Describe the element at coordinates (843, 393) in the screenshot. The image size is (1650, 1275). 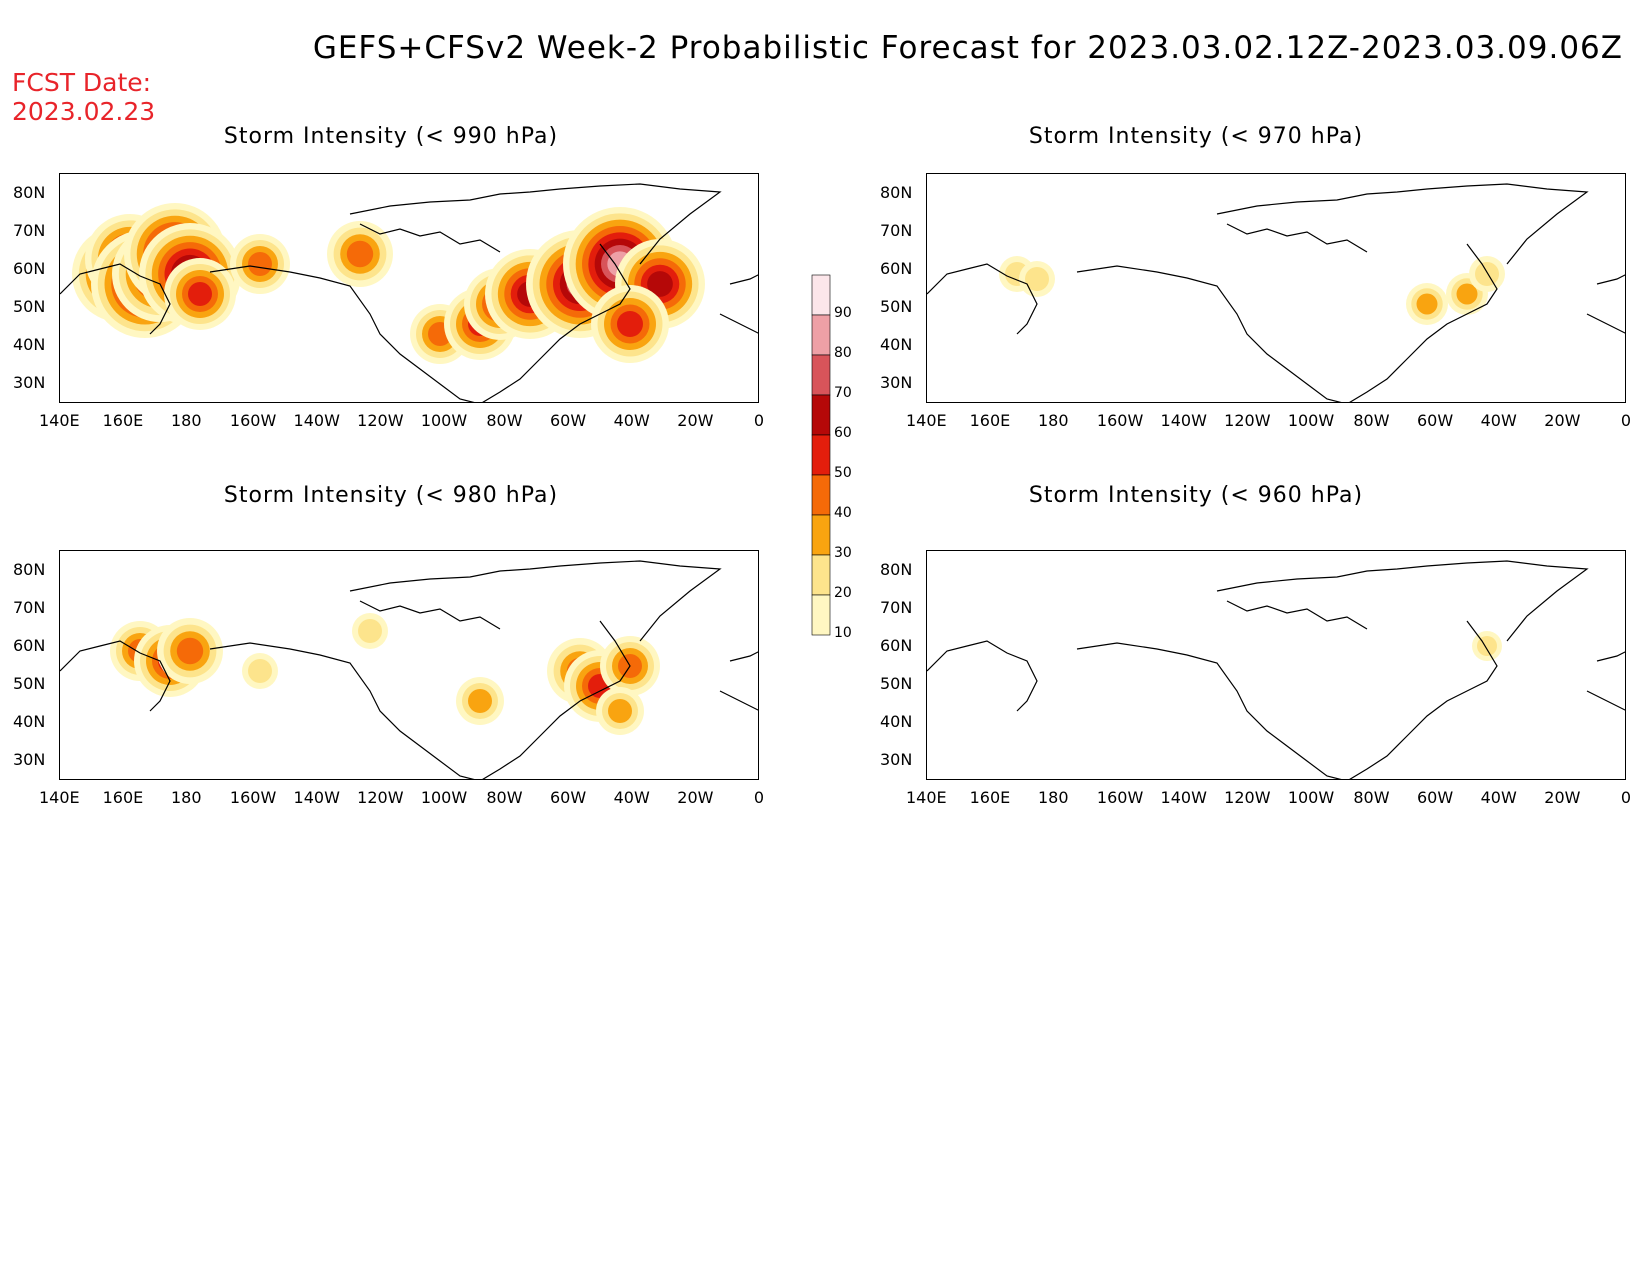
I see `colorbar-label: 70` at that location.